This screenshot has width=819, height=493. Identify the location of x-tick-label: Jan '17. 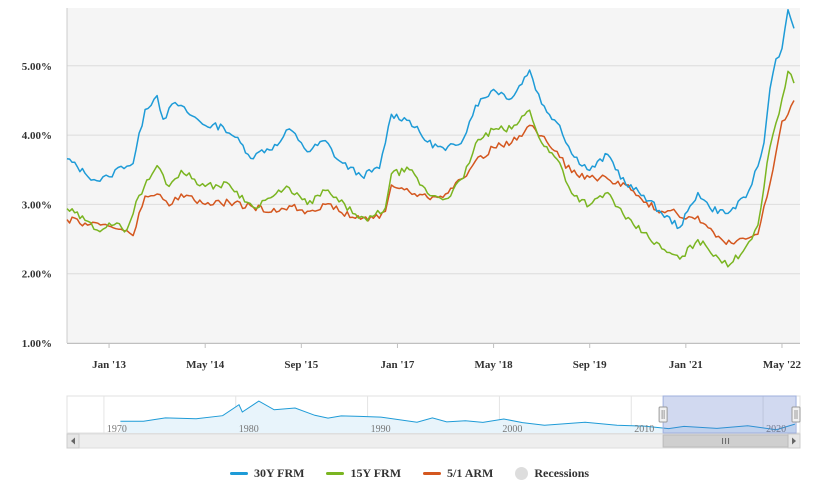
(397, 365).